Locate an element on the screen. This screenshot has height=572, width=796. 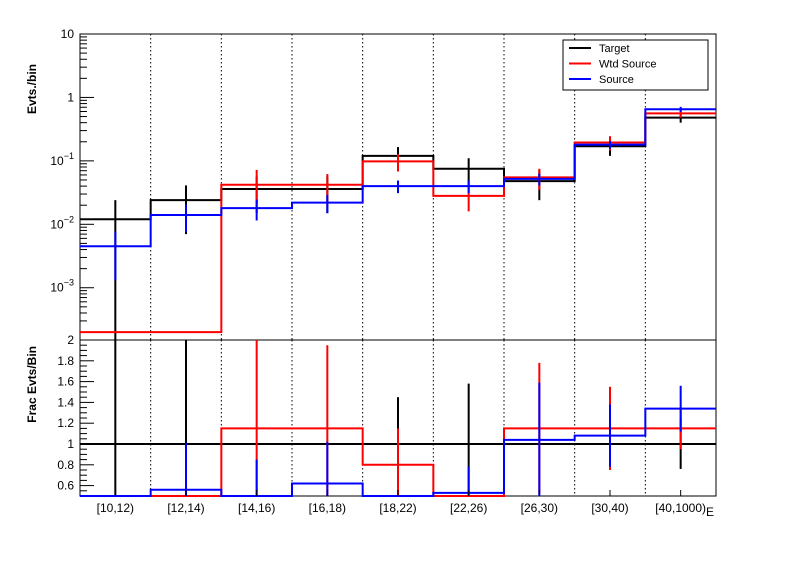
x-tick-label: [22,26) is located at coordinates (468, 508).